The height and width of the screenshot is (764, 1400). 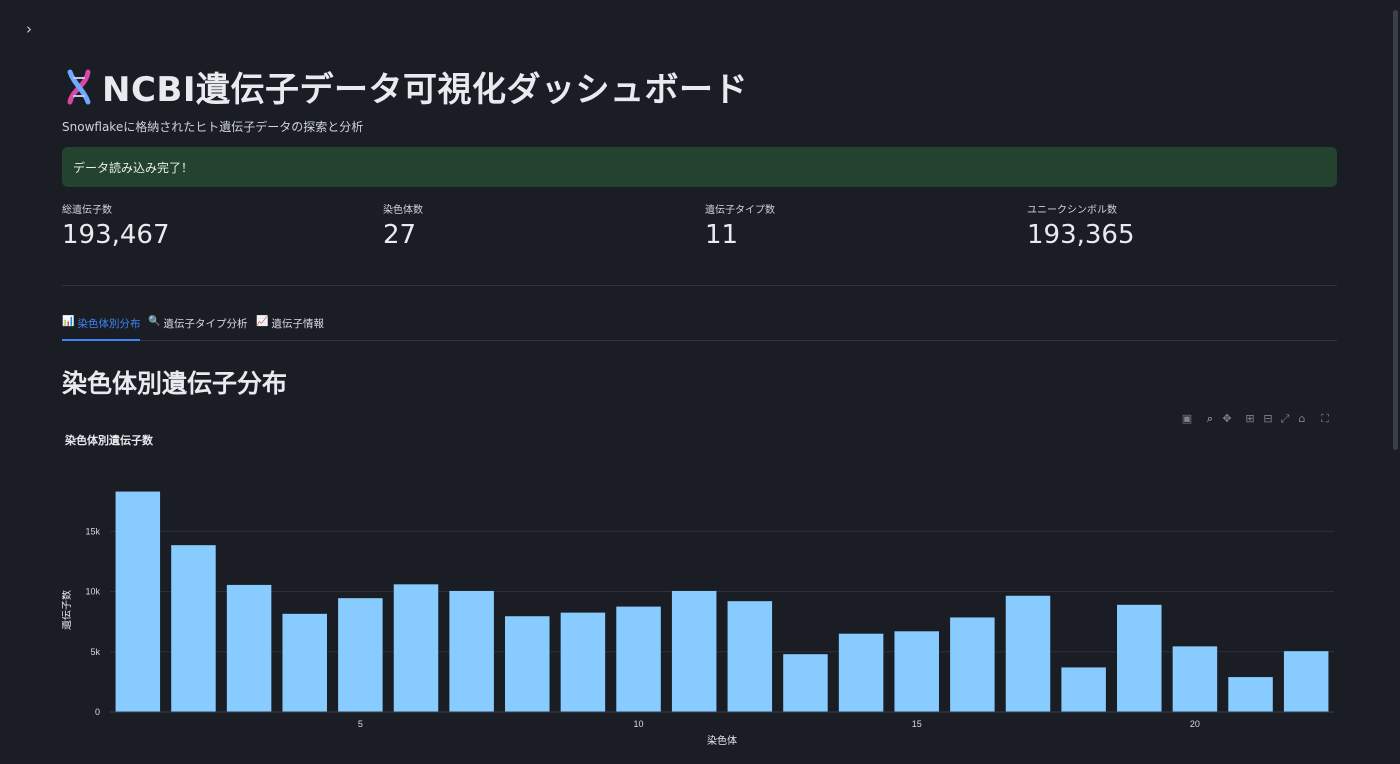 What do you see at coordinates (855, 225) in the screenshot?
I see `metric-gene-types: 遺伝子タイプ数 11` at bounding box center [855, 225].